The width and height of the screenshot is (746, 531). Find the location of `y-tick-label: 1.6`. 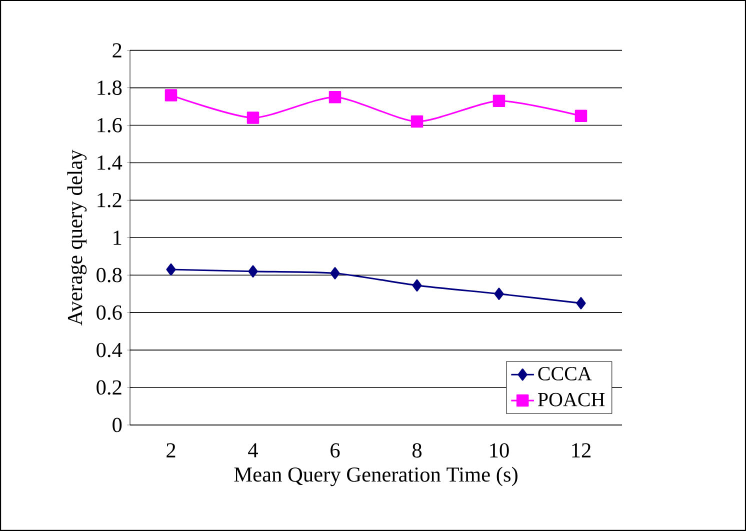

y-tick-label: 1.6 is located at coordinates (110, 125).